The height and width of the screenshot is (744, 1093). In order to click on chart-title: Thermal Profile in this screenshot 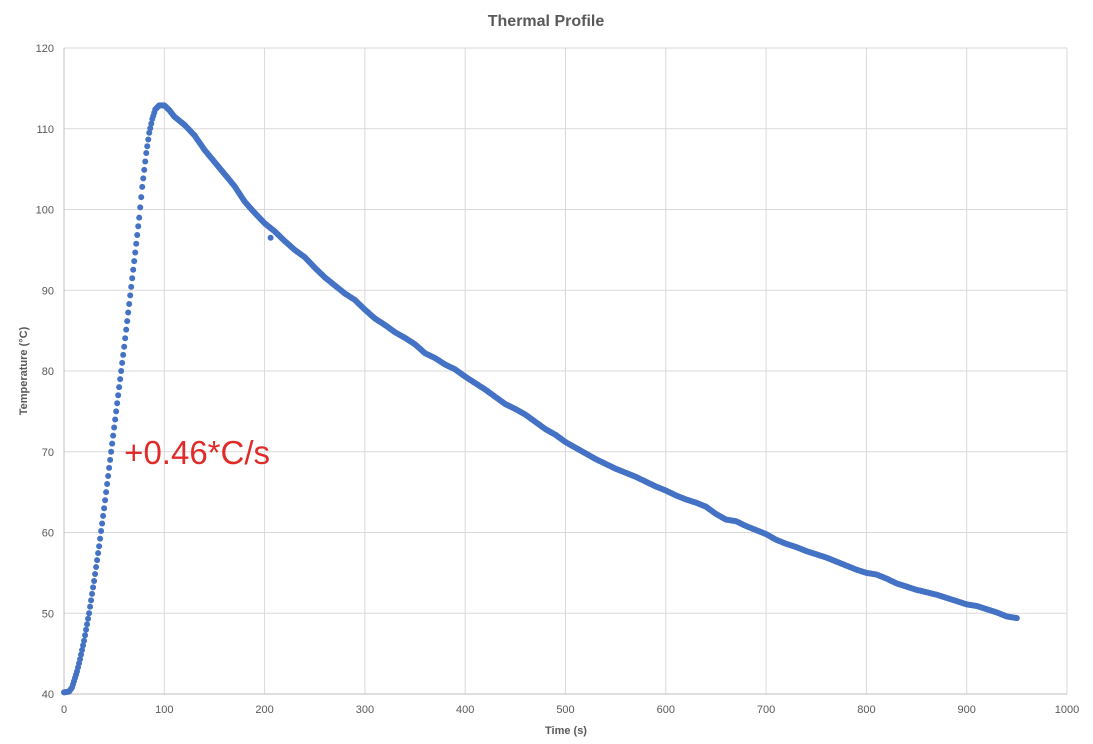, I will do `click(546, 21)`.